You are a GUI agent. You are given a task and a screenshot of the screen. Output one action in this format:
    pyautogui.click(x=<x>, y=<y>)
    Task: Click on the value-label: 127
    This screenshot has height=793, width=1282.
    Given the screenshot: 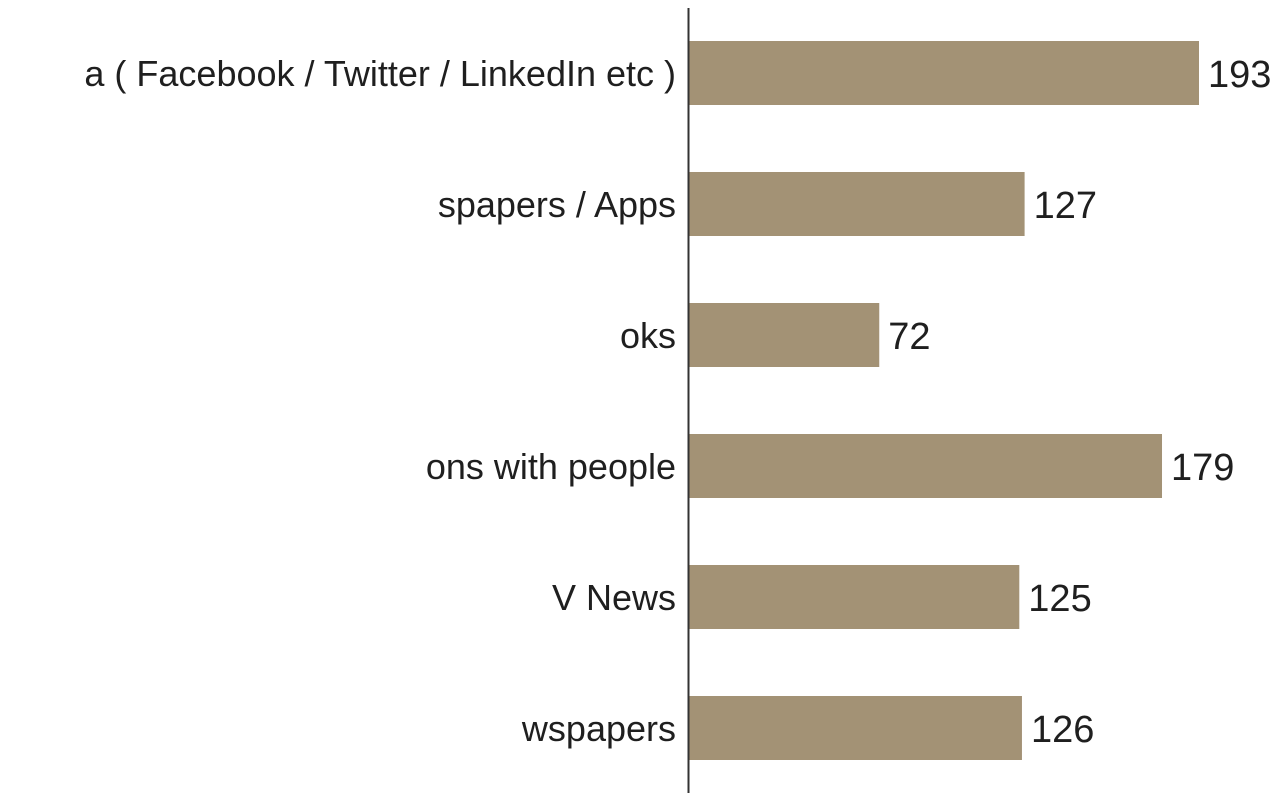 What is the action you would take?
    pyautogui.click(x=1065, y=206)
    